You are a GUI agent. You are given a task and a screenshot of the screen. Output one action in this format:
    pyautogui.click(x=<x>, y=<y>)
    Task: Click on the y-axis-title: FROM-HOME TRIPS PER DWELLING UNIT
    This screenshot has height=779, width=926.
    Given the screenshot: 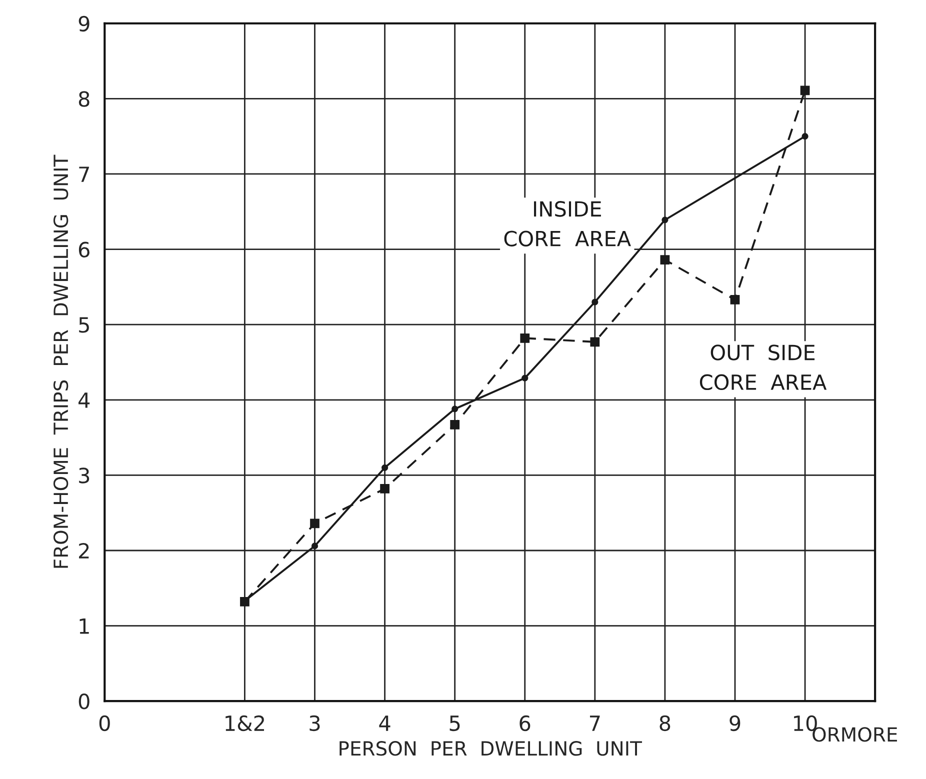 What is the action you would take?
    pyautogui.click(x=60, y=361)
    